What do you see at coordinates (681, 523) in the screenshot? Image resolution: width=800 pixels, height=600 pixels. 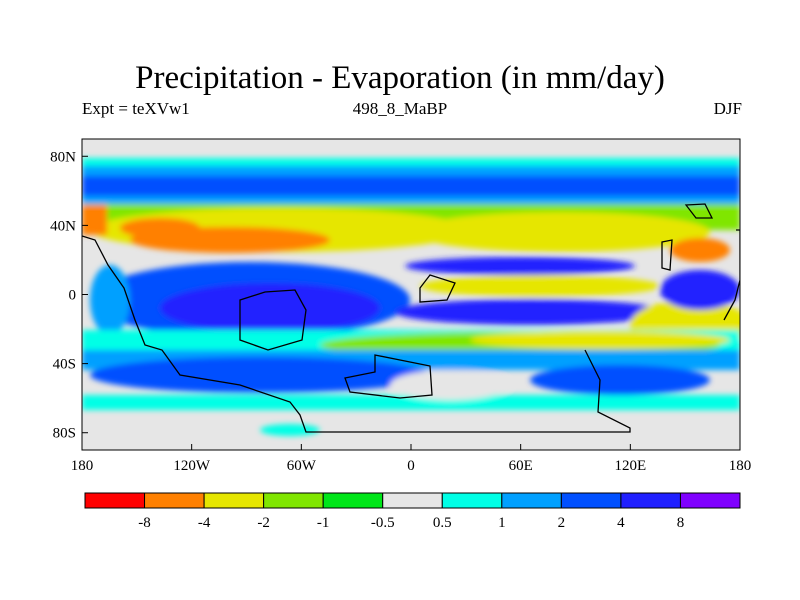 I see `colorbar-label: 8` at bounding box center [681, 523].